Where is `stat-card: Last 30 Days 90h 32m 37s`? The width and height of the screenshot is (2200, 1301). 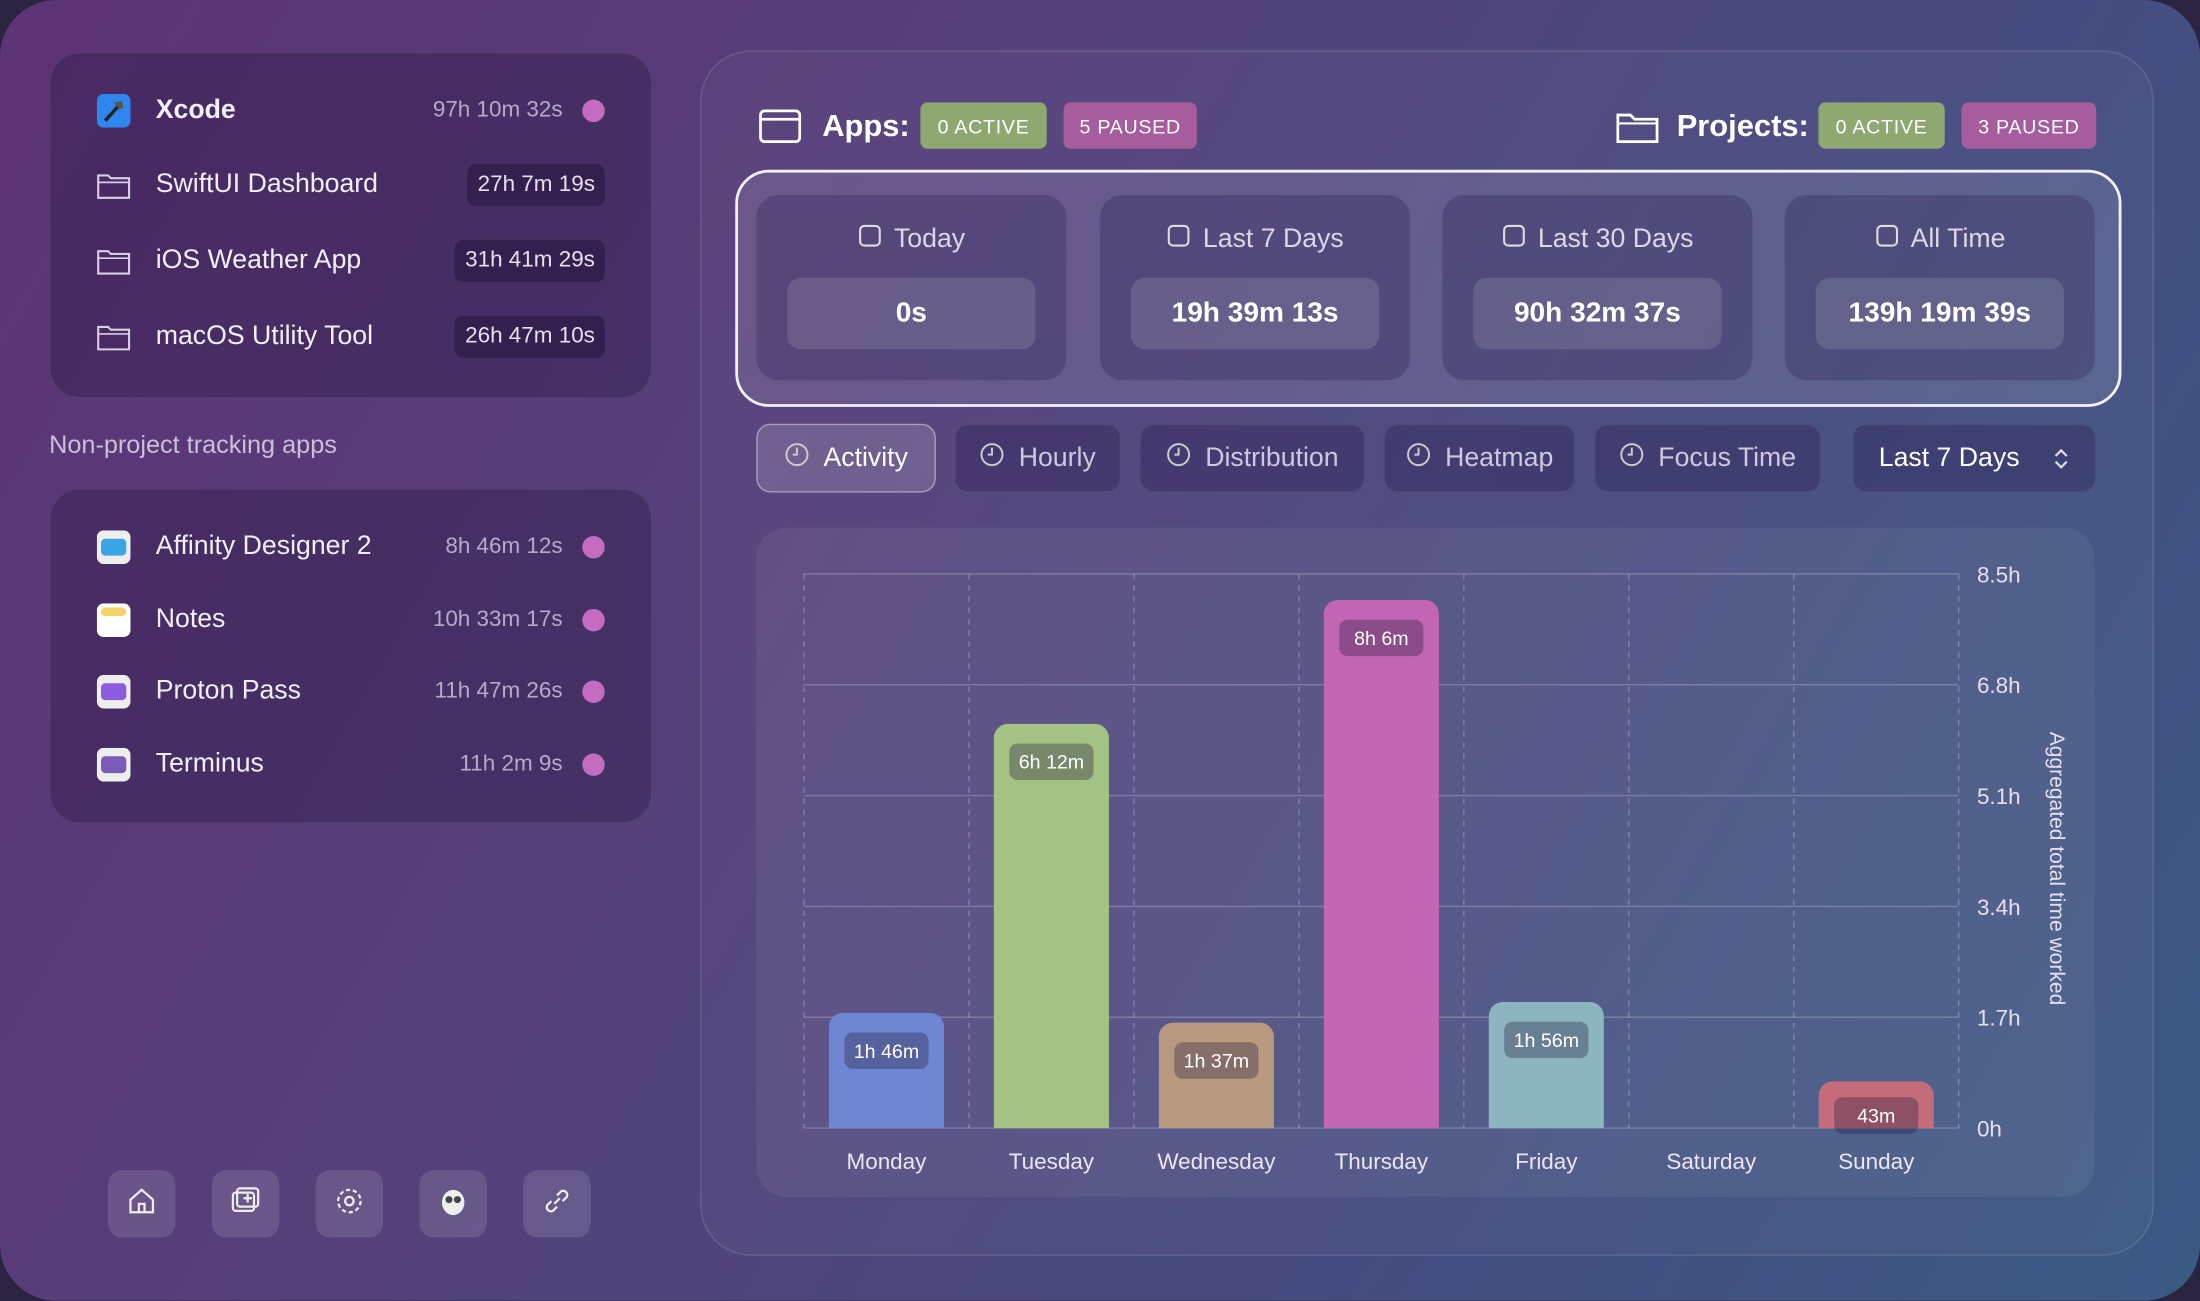
stat-card: Last 30 Days 90h 32m 37s is located at coordinates (1597, 288).